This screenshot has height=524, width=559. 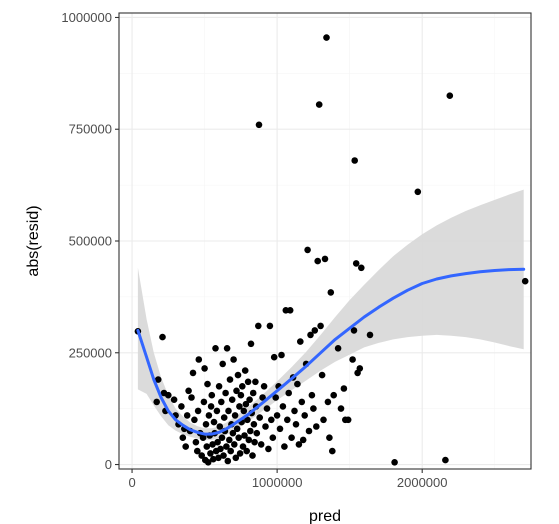 What do you see at coordinates (277, 482) in the screenshot?
I see `x-tick-label: 1000000` at bounding box center [277, 482].